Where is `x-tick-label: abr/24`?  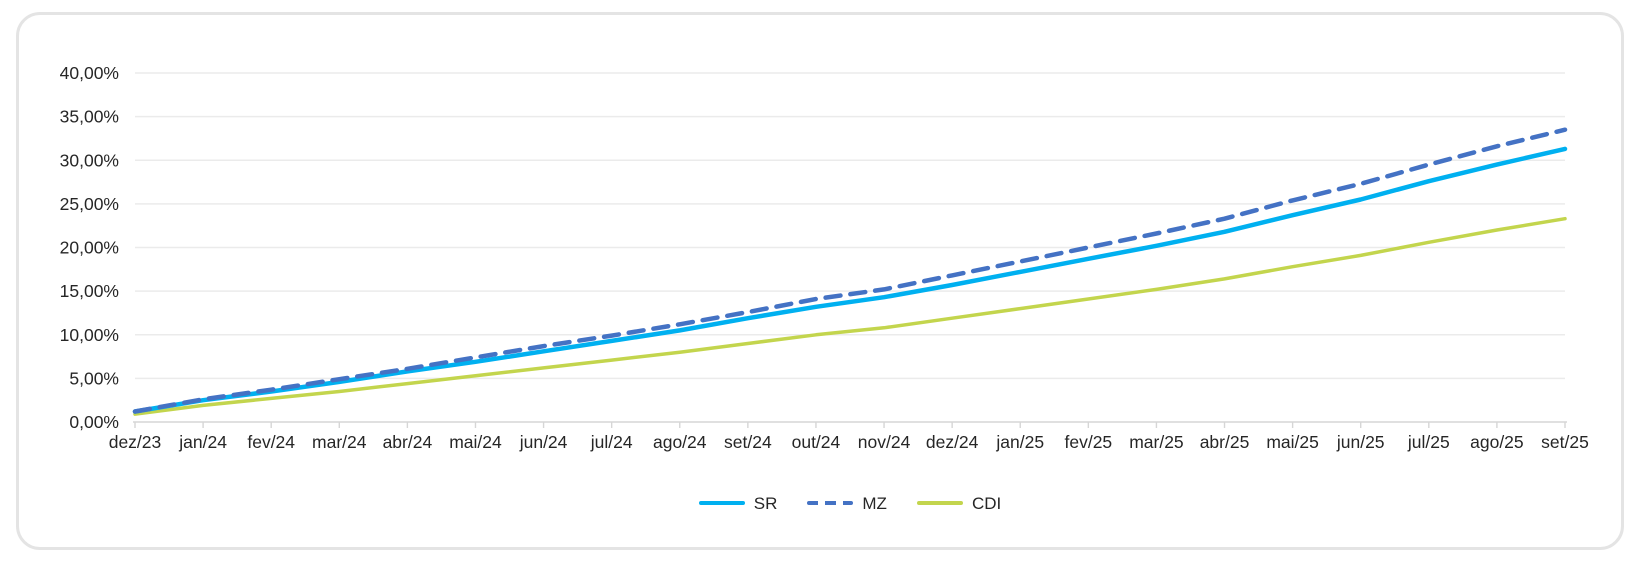
x-tick-label: abr/24 is located at coordinates (408, 442).